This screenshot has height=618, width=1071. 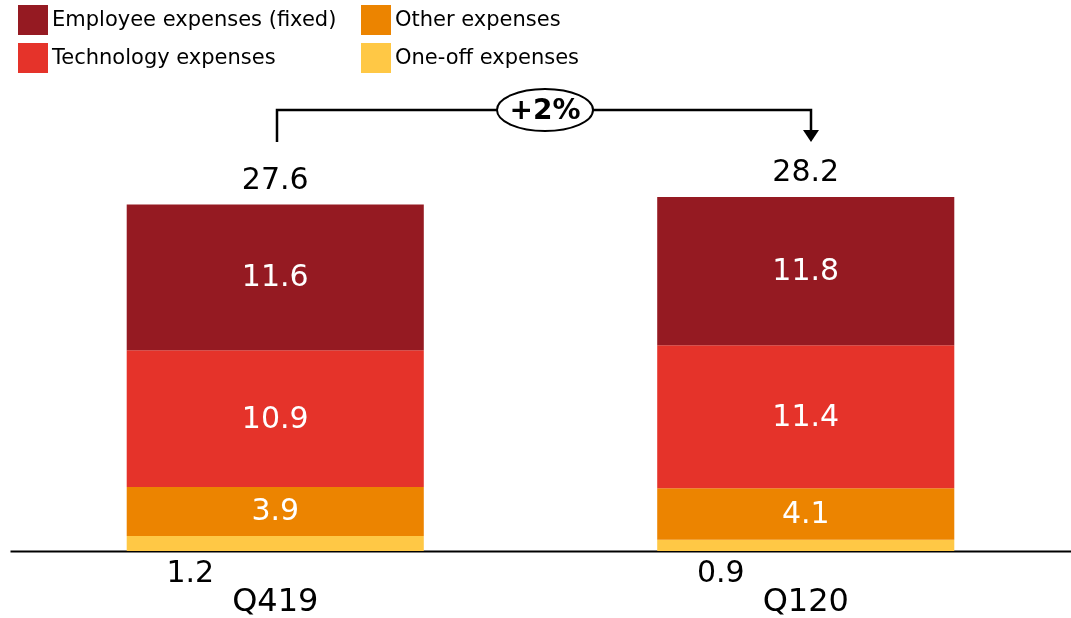 I want to click on data-label: 11.6, so click(x=275, y=276).